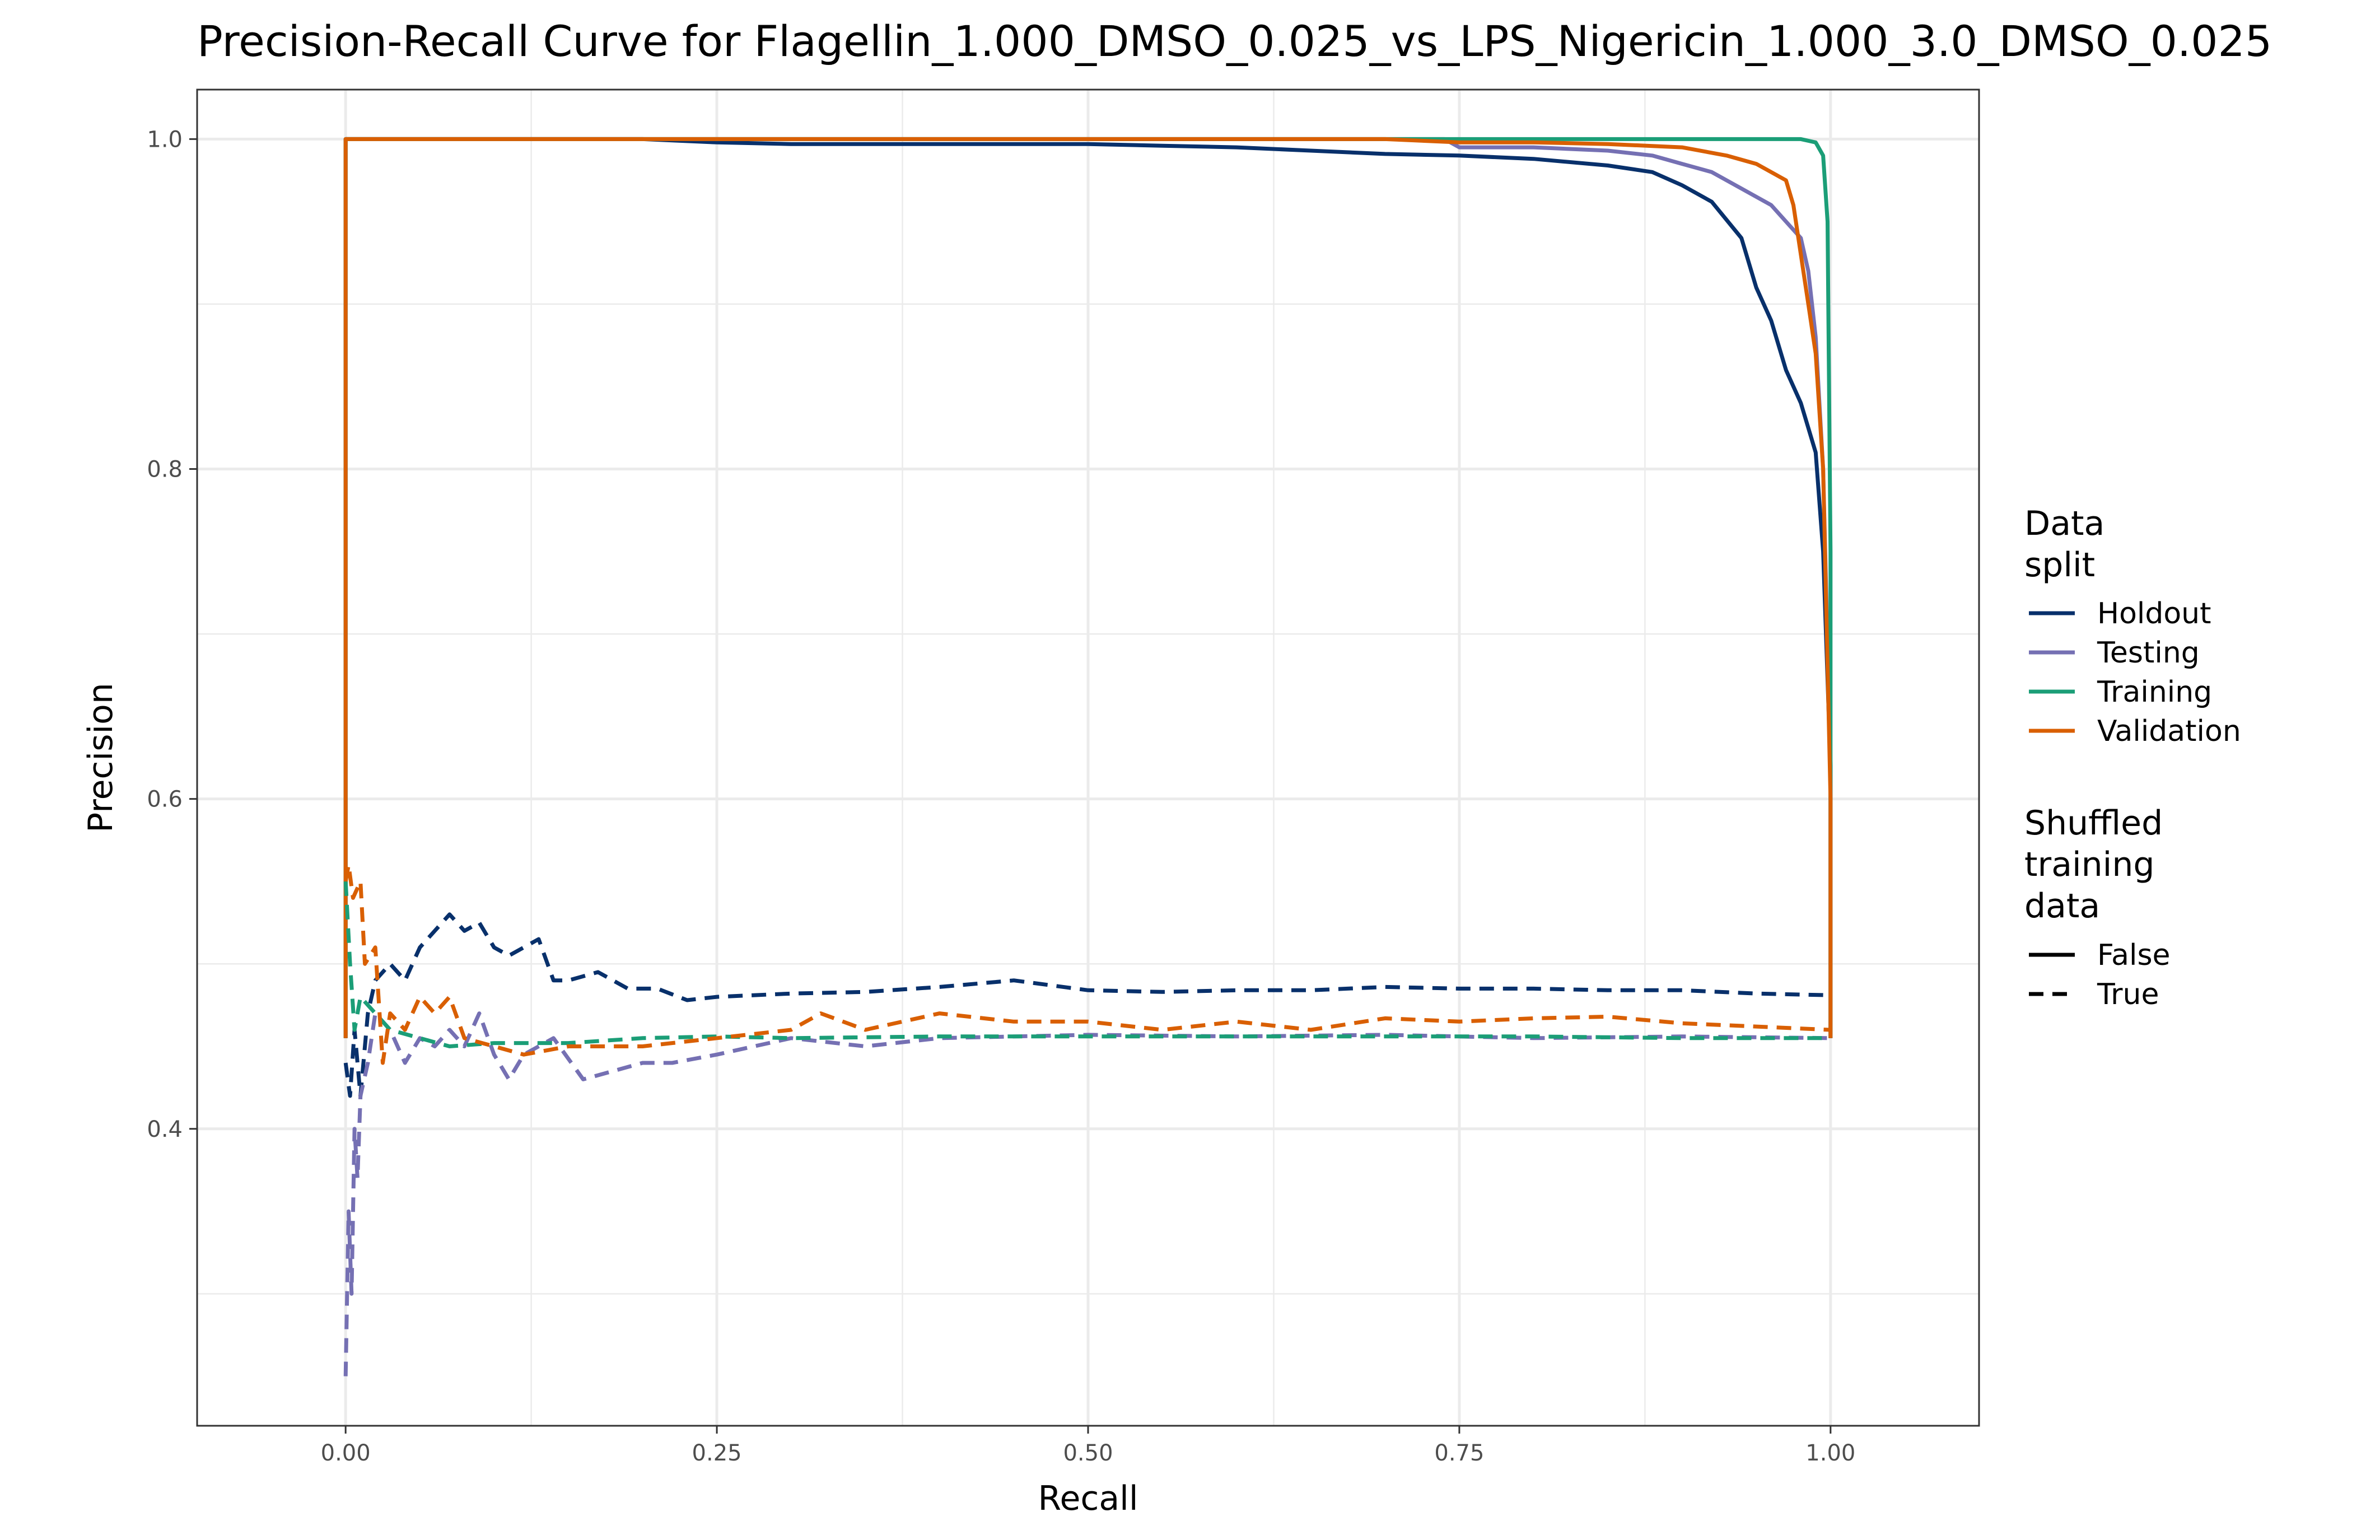 Image resolution: width=2380 pixels, height=1540 pixels. What do you see at coordinates (1088, 1453) in the screenshot?
I see `x-tick-label: 0.50` at bounding box center [1088, 1453].